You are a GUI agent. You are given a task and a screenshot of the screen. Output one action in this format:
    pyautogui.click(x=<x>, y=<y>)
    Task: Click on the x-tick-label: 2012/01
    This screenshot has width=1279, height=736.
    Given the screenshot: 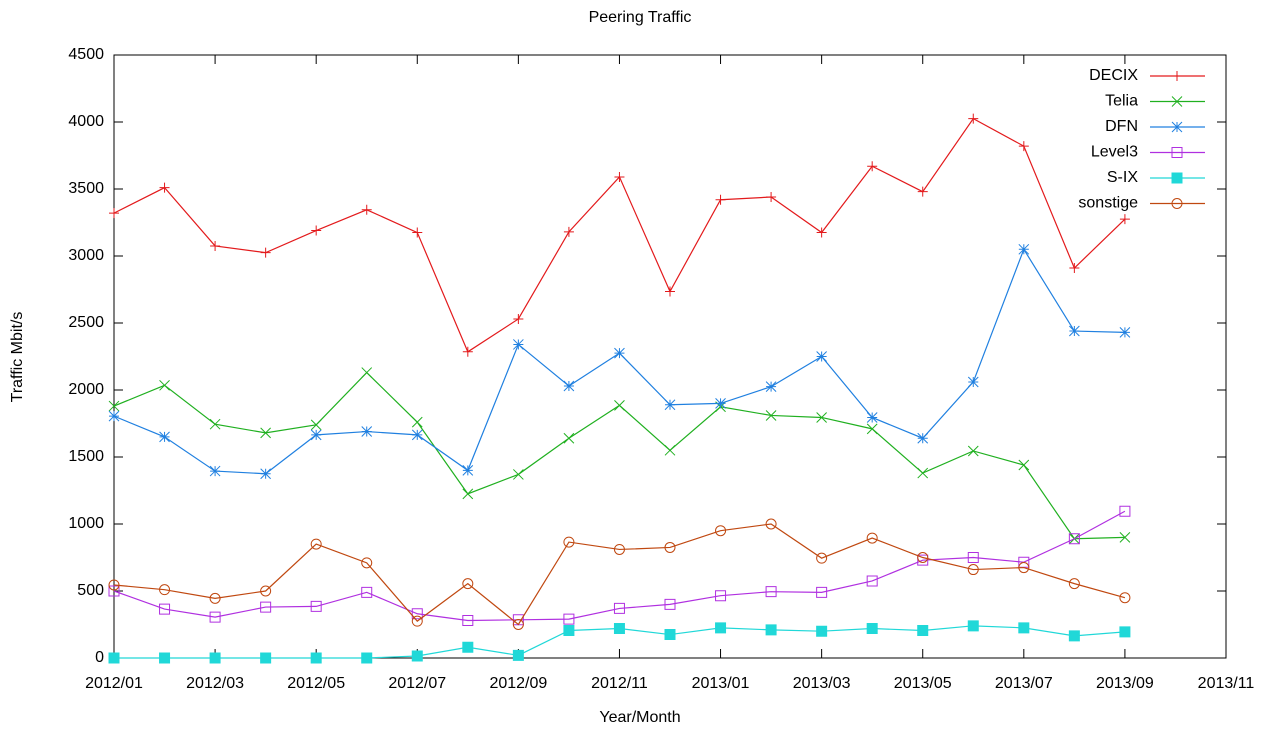 What is the action you would take?
    pyautogui.click(x=114, y=683)
    